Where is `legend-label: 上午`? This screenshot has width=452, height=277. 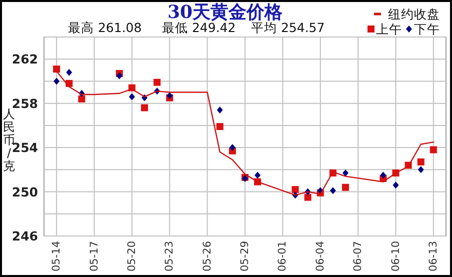 legend-label: 上午 is located at coordinates (389, 29).